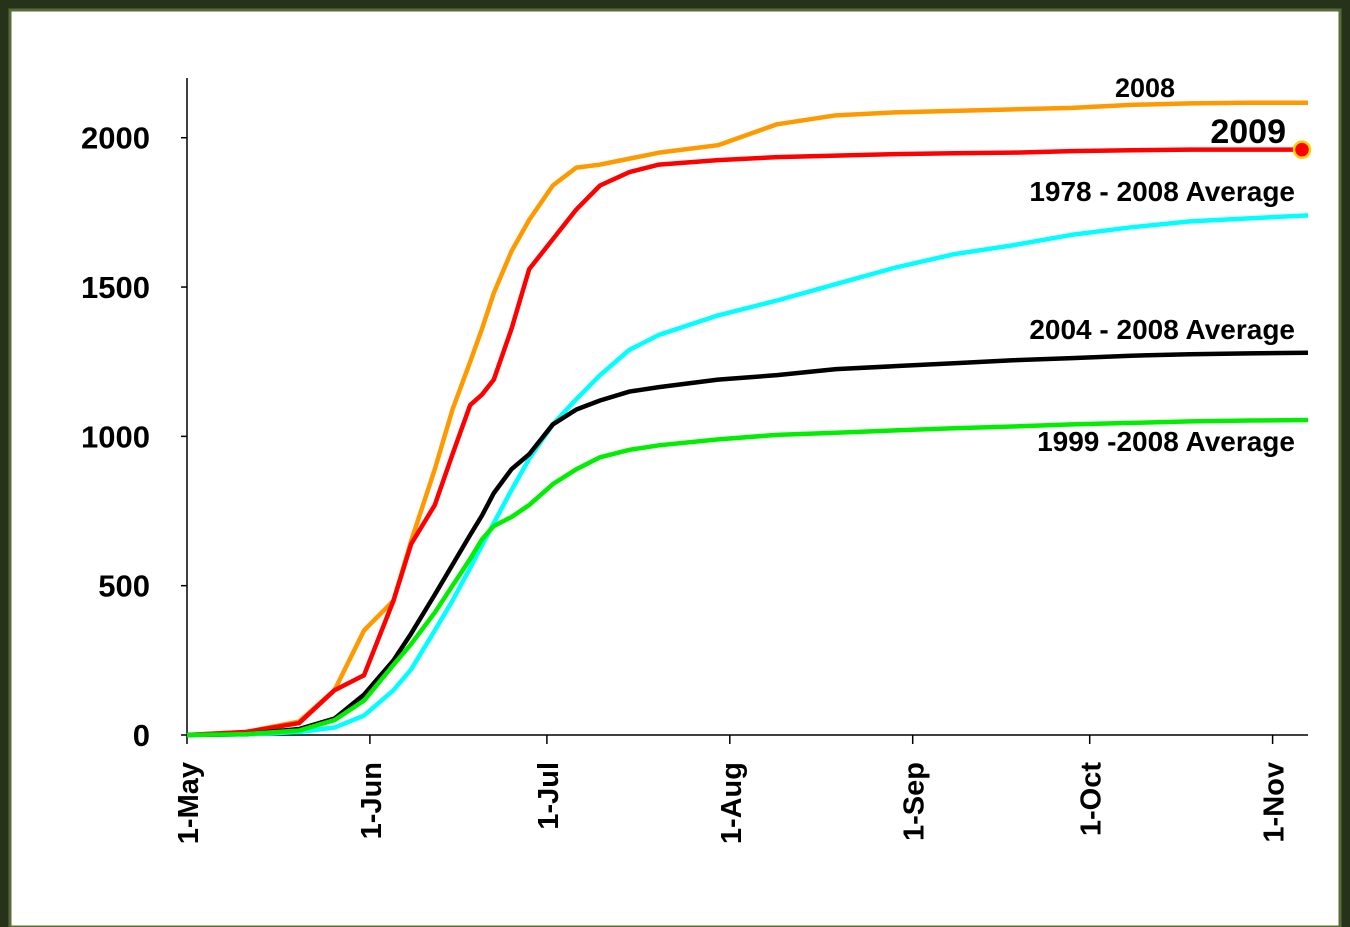  I want to click on x-tick-label: 1-Oct, so click(1092, 799).